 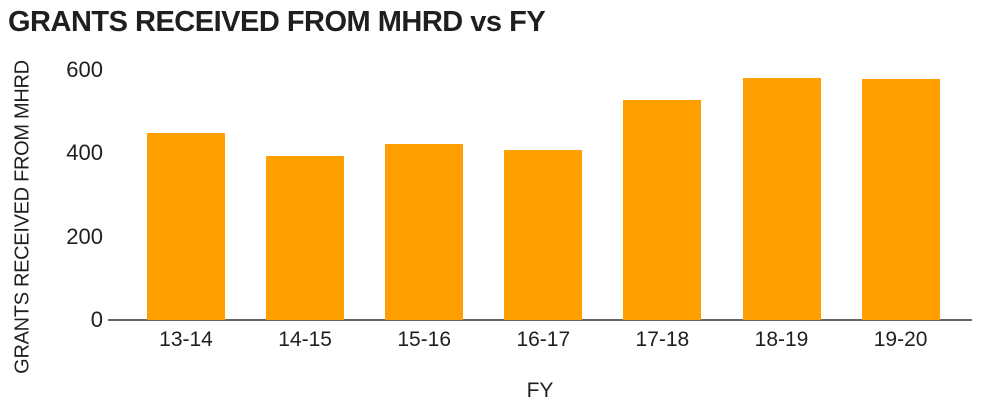 What do you see at coordinates (84, 153) in the screenshot?
I see `y-tick-label: 400` at bounding box center [84, 153].